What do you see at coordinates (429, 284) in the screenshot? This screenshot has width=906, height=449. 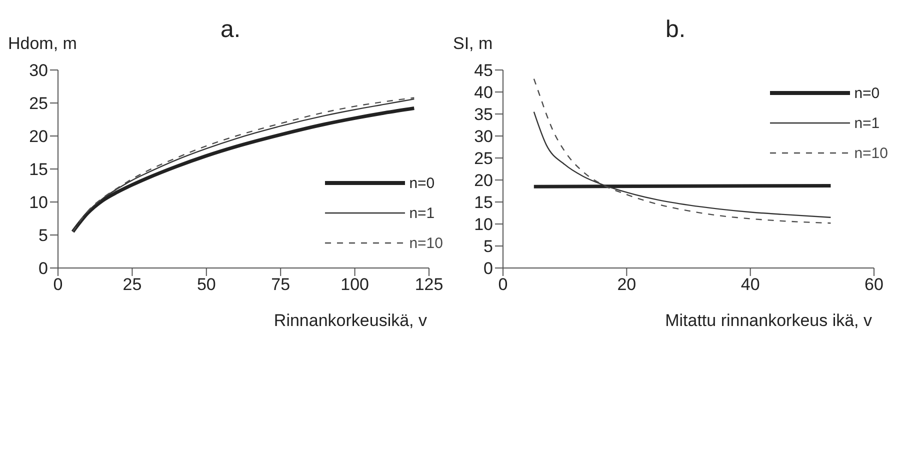 I see `x-tick-label: 125` at bounding box center [429, 284].